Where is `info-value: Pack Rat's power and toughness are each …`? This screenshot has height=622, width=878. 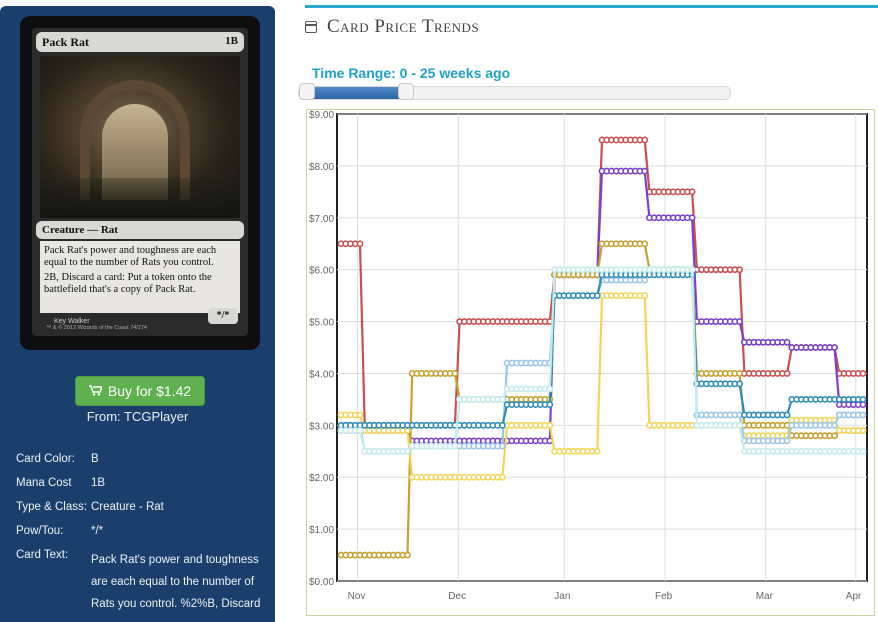 info-value: Pack Rat's power and toughness are each … is located at coordinates (176, 582).